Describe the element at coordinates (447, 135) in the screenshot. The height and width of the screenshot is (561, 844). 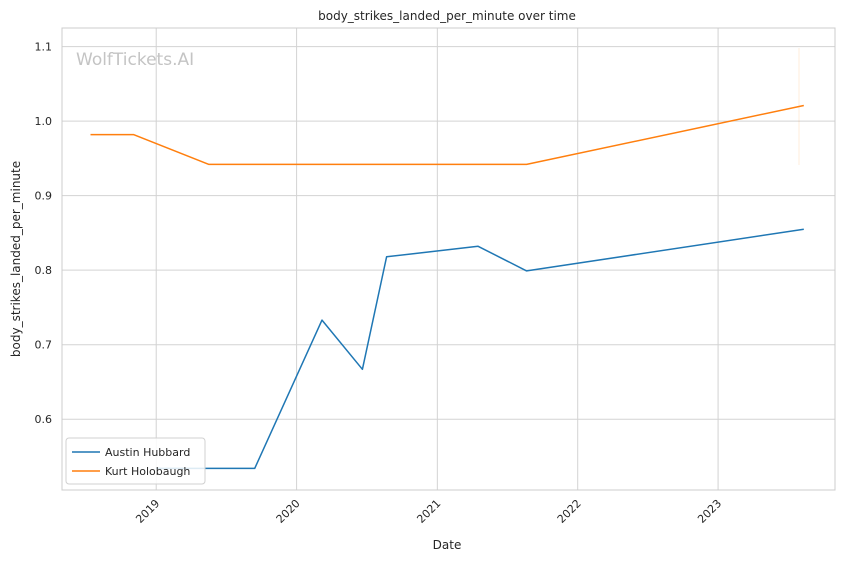
I see `series-line-kurt-holobaugh` at that location.